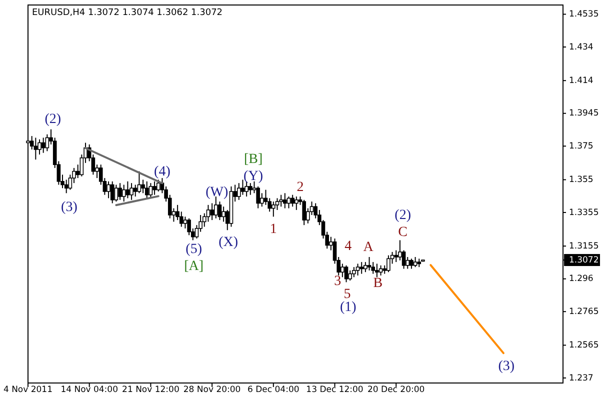 This screenshot has width=601, height=394. I want to click on annotation: A, so click(368, 248).